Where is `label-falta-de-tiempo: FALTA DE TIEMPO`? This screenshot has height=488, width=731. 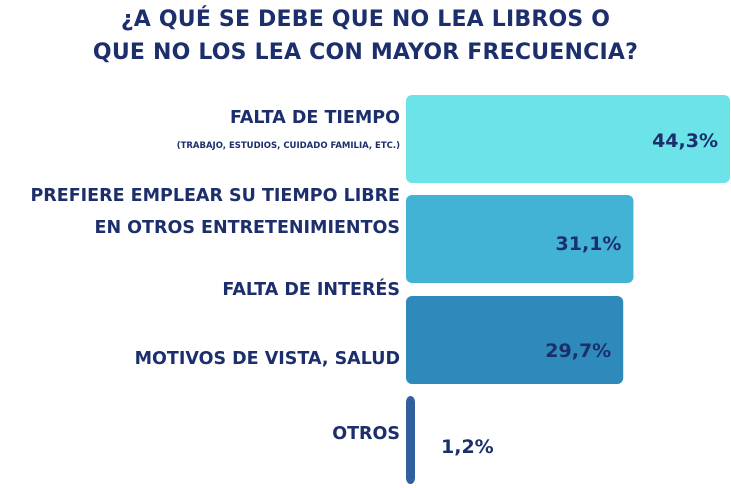 label-falta-de-tiempo: FALTA DE TIEMPO is located at coordinates (314, 118).